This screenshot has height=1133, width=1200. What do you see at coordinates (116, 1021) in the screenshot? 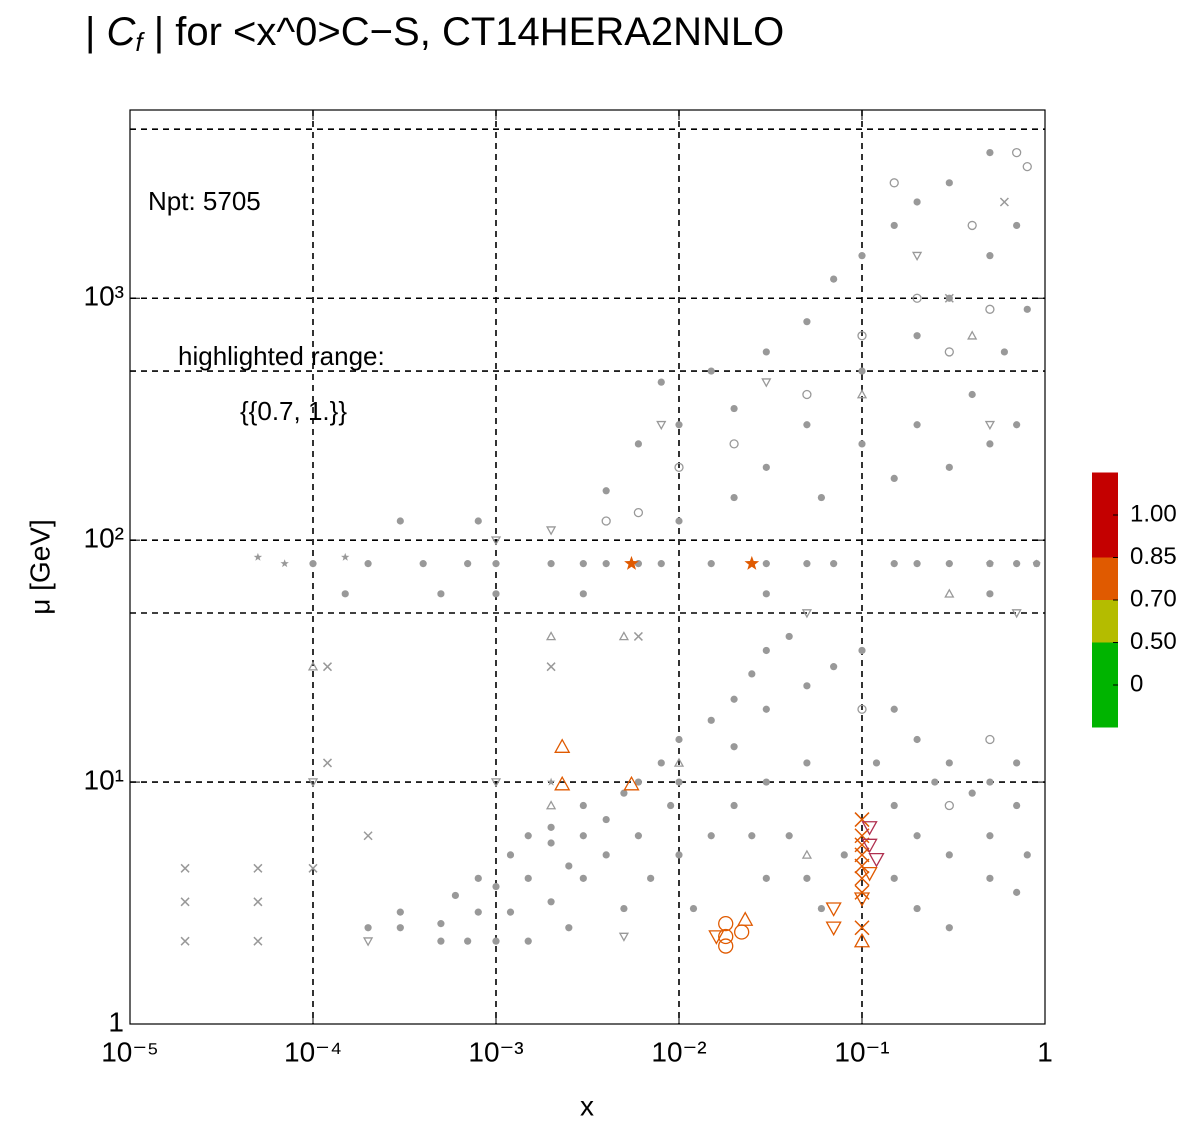
I see `y-tick-label: 1` at bounding box center [116, 1021].